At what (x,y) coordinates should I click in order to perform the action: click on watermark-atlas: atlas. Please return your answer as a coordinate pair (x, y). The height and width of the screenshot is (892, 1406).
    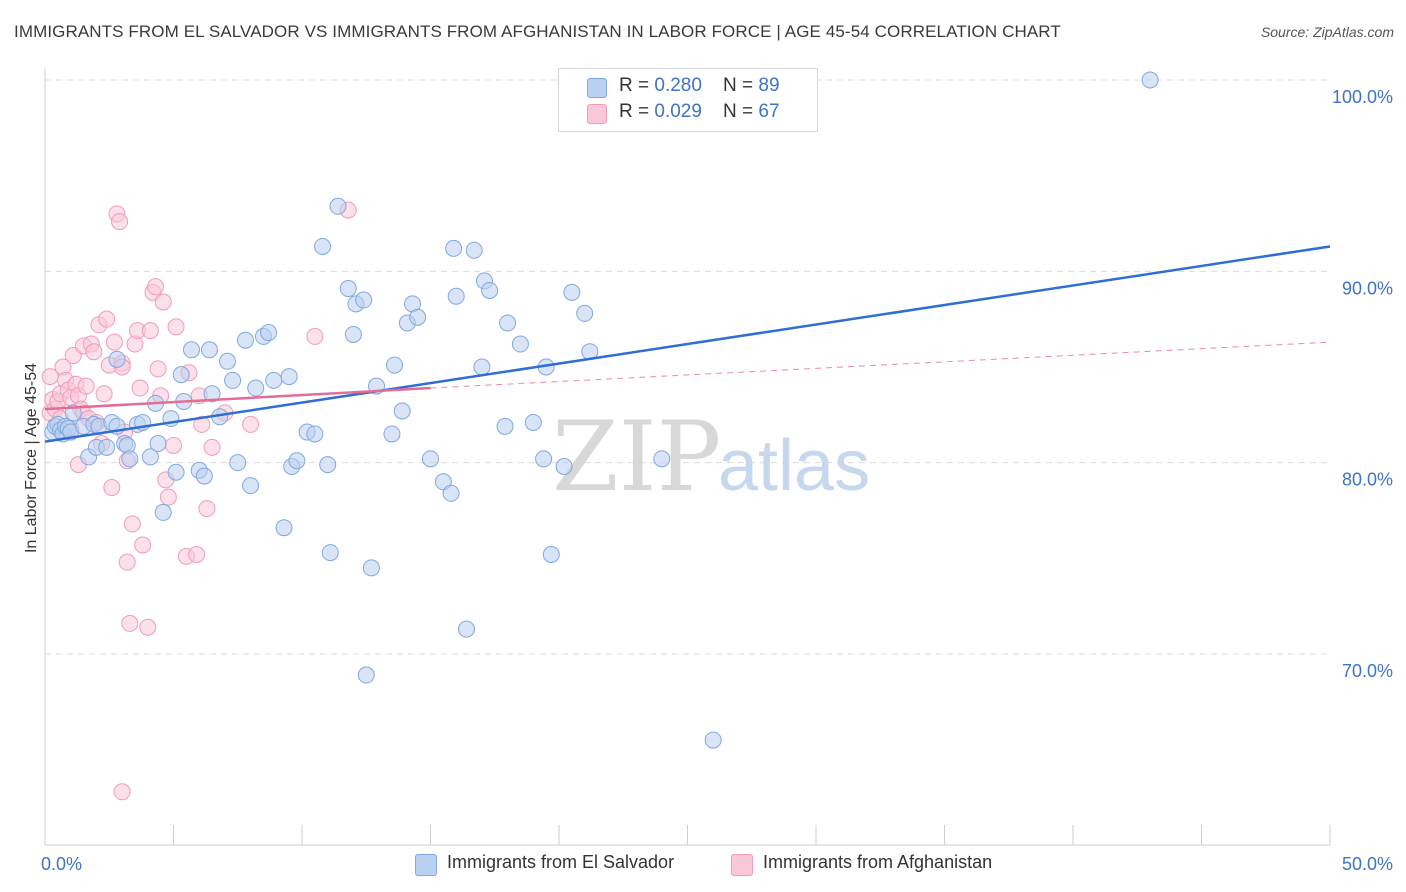
    Looking at the image, I should click on (794, 466).